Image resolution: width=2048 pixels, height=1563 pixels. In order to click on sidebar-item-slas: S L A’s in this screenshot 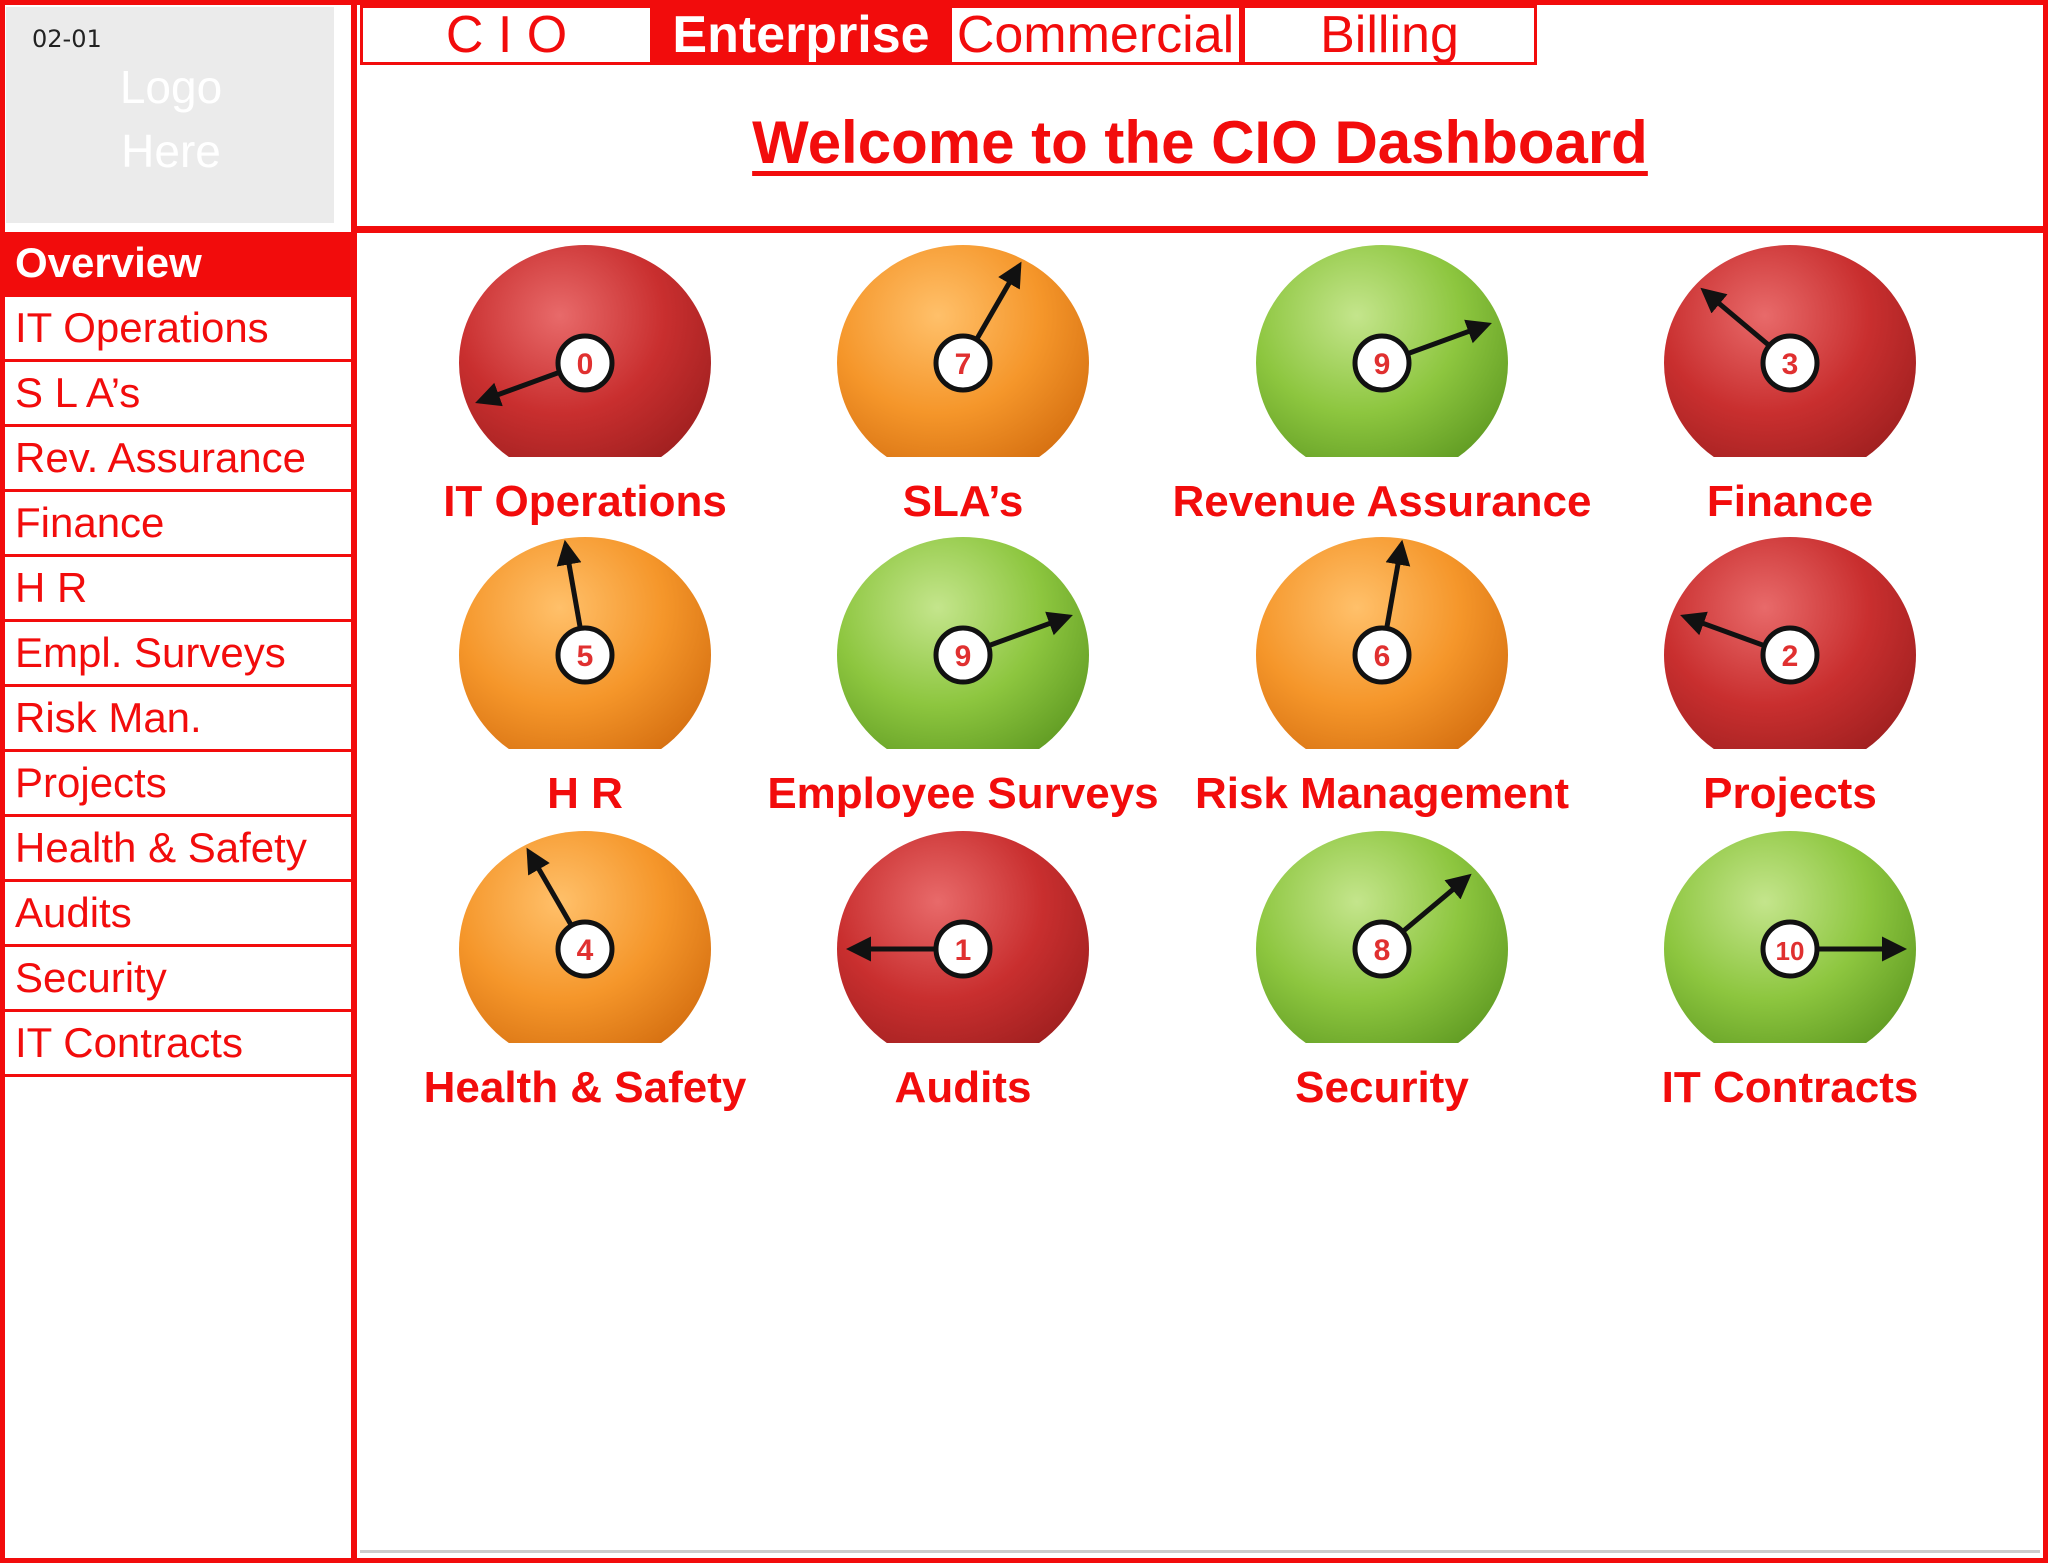, I will do `click(178, 394)`.